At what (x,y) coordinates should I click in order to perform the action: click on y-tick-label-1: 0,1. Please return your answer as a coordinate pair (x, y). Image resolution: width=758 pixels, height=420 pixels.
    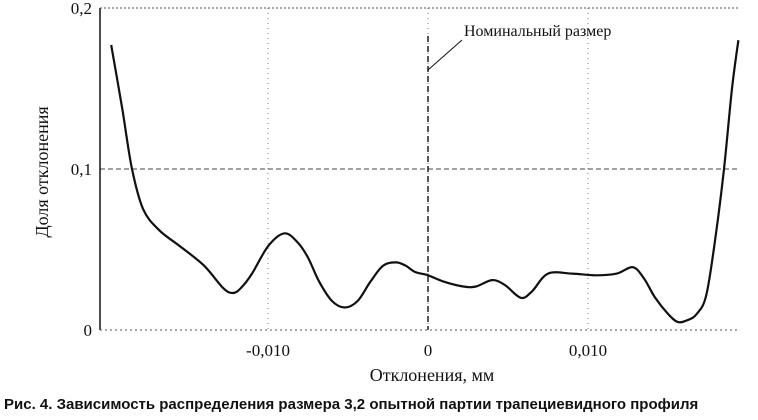
    Looking at the image, I should click on (81, 169).